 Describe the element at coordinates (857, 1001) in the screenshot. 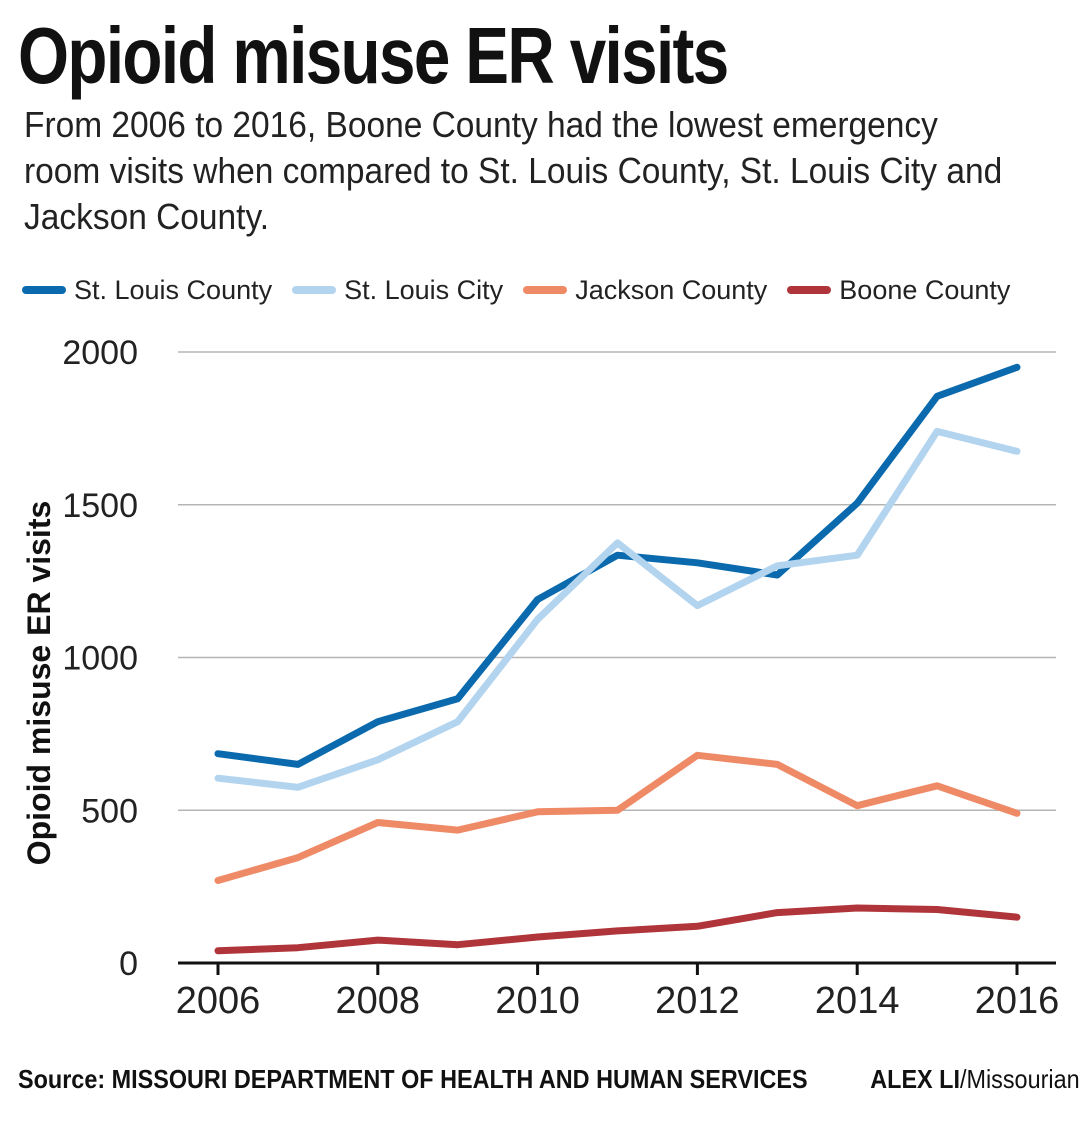

I see `x-tick-label-2014: 2014` at that location.